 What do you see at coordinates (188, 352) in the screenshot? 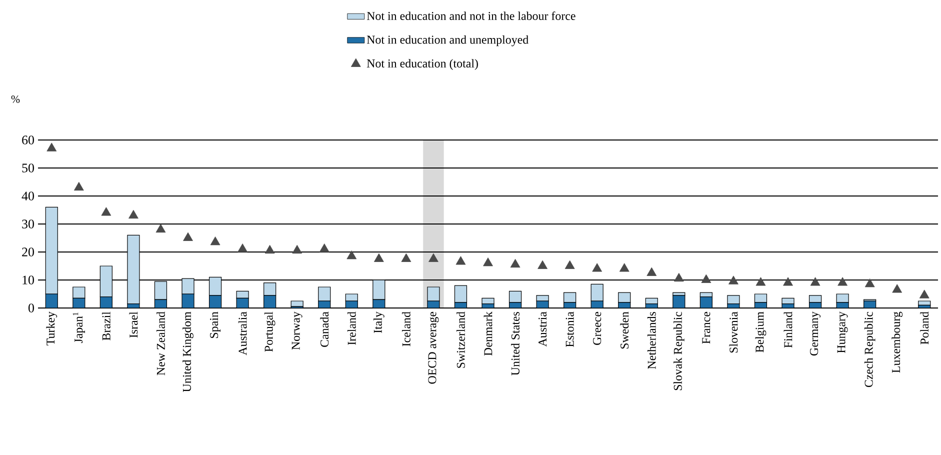
I see `x-tick-label: United Kingdom` at bounding box center [188, 352].